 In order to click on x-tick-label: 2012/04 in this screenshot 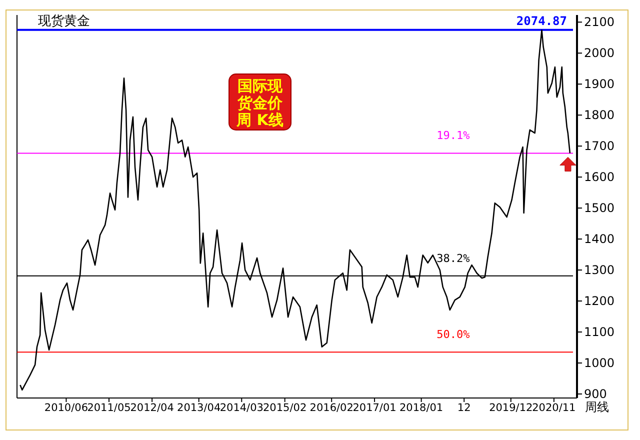, I will do `click(152, 408)`.